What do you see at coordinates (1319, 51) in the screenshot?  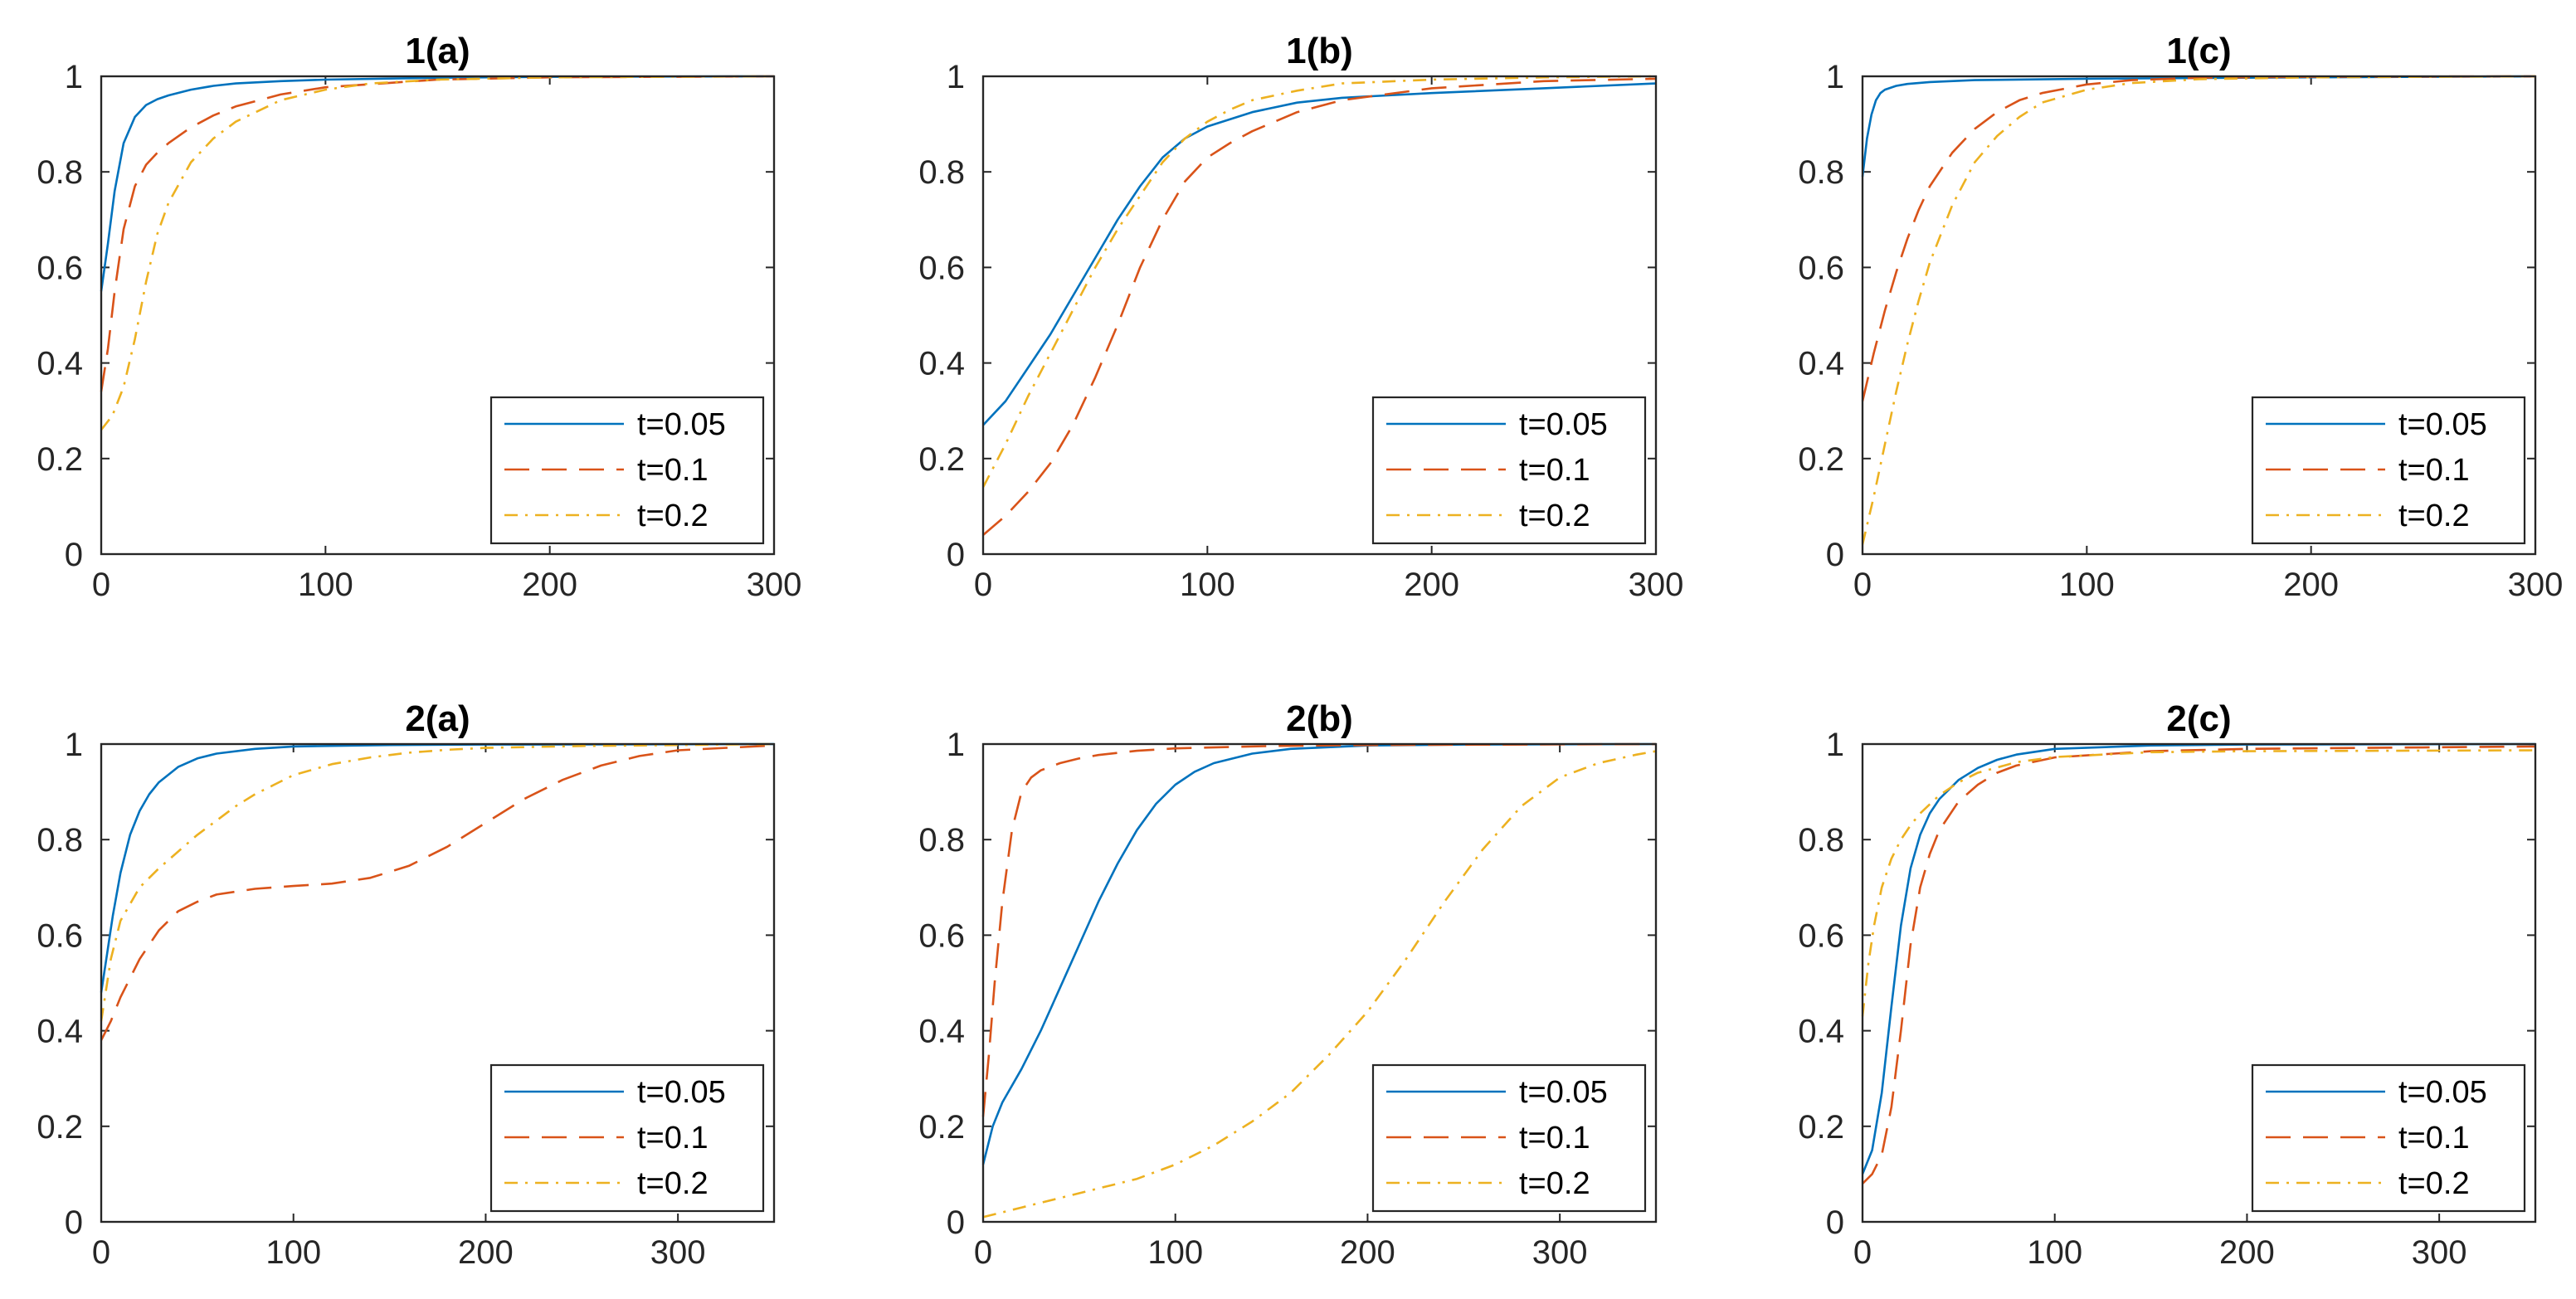 I see `panel-title: 1(b)` at bounding box center [1319, 51].